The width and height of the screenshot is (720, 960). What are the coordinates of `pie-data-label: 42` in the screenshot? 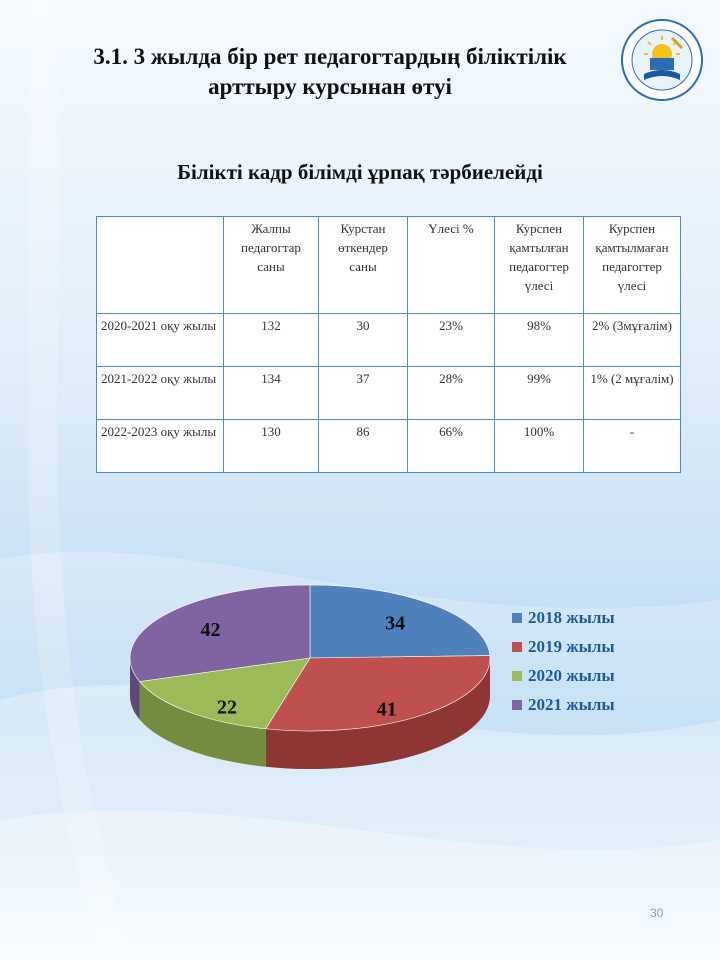 It's located at (210, 630).